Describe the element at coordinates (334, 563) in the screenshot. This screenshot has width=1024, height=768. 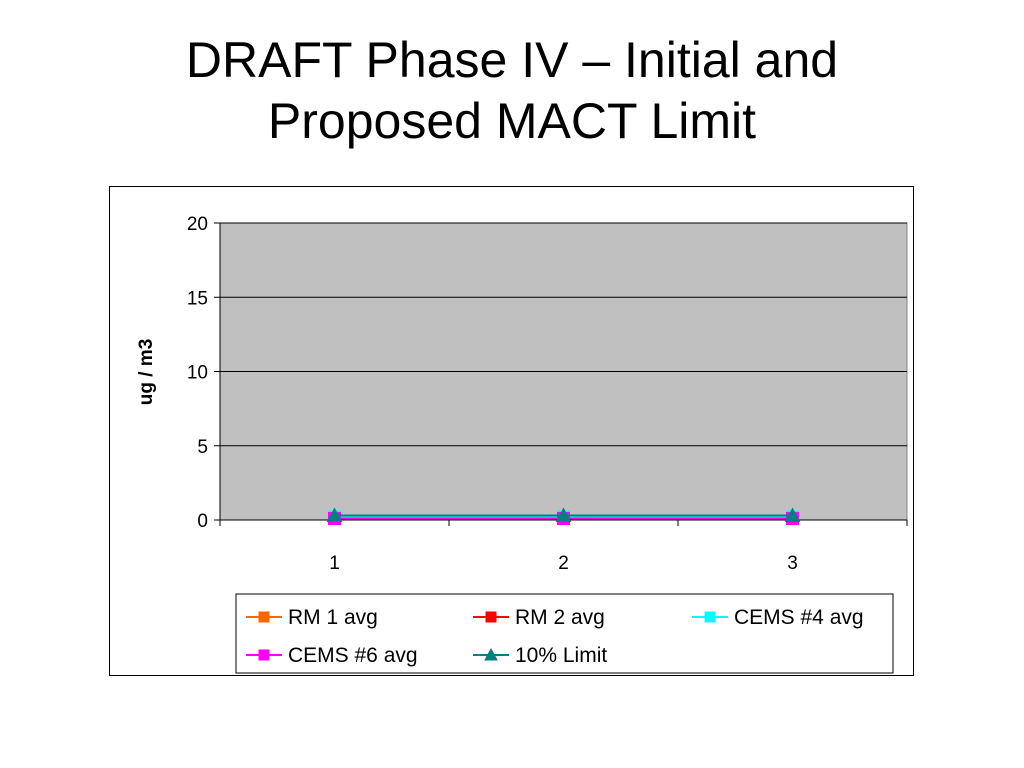
I see `x-tick-label: 1` at that location.